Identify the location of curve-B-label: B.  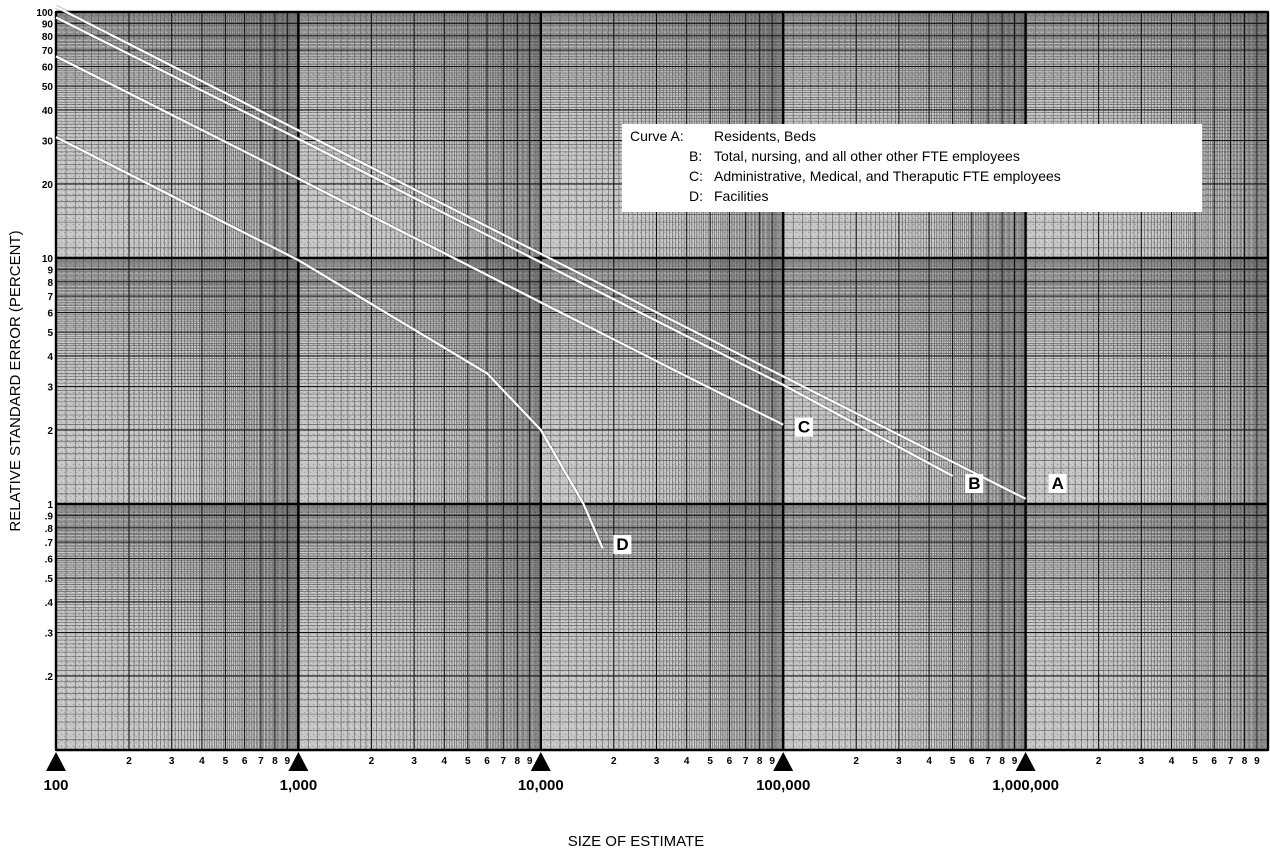
(974, 483).